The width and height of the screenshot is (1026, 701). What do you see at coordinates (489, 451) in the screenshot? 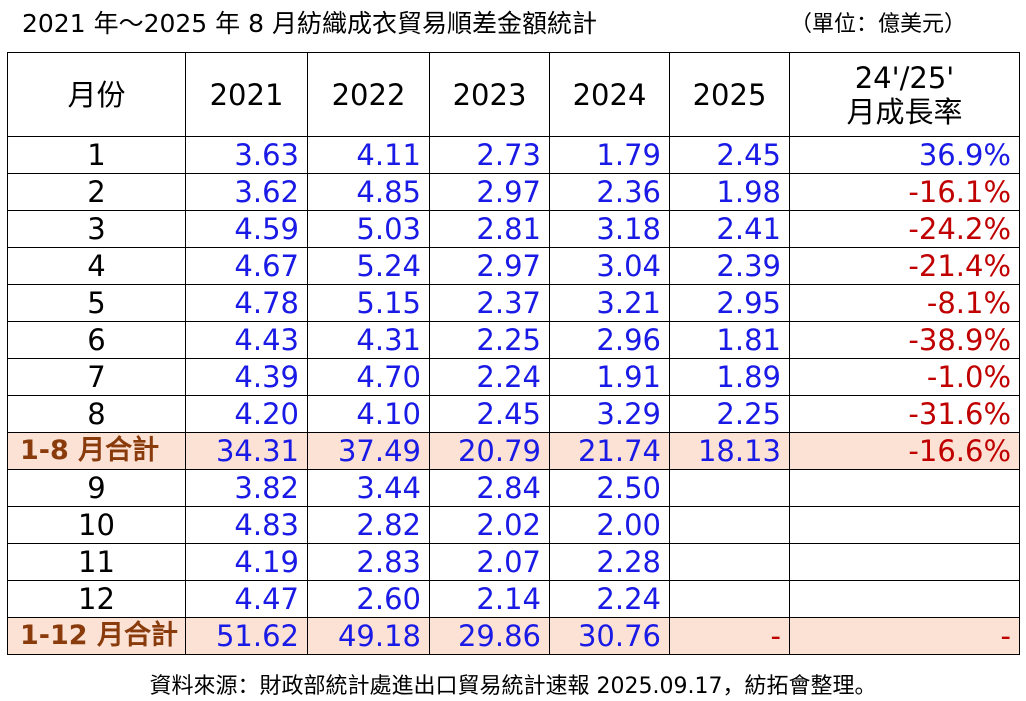
I see `value-cell: 20.79` at bounding box center [489, 451].